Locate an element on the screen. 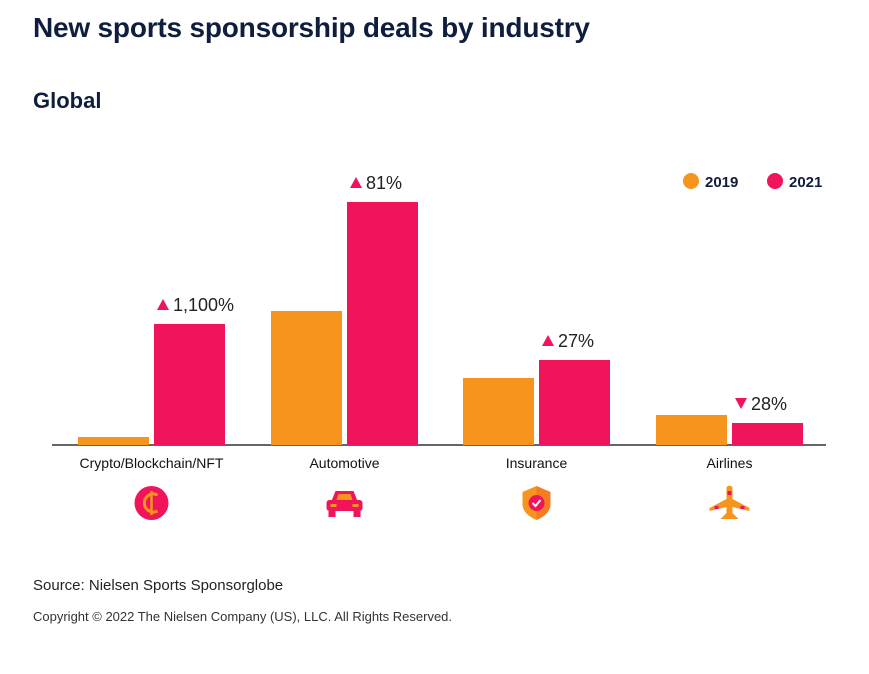 The width and height of the screenshot is (869, 674). category-label-0: Crypto/Blockchain/NFT is located at coordinates (152, 463).